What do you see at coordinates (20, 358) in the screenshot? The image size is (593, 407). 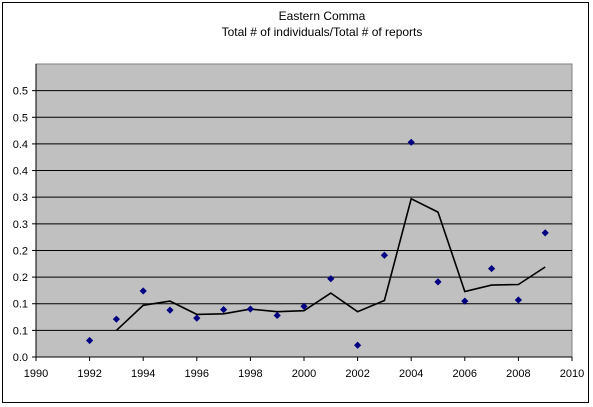 I see `y-tick-label: 0.0` at bounding box center [20, 358].